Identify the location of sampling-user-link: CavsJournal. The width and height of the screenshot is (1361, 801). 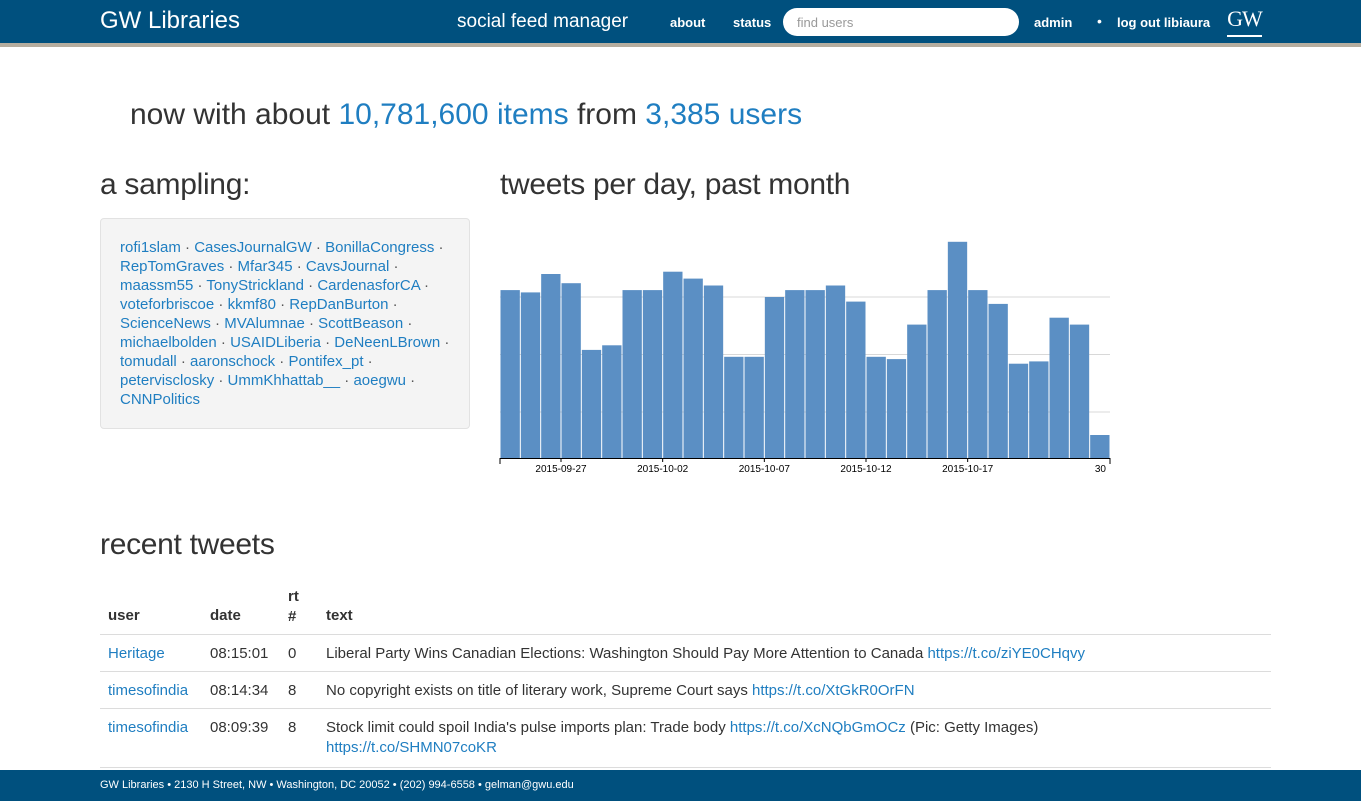
(347, 266).